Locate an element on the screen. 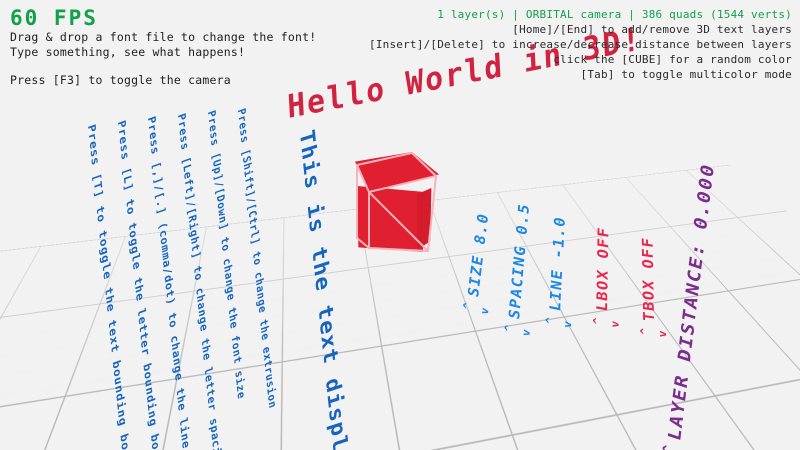 The image size is (800, 450). fps-counter: 60 FPS is located at coordinates (54, 18).